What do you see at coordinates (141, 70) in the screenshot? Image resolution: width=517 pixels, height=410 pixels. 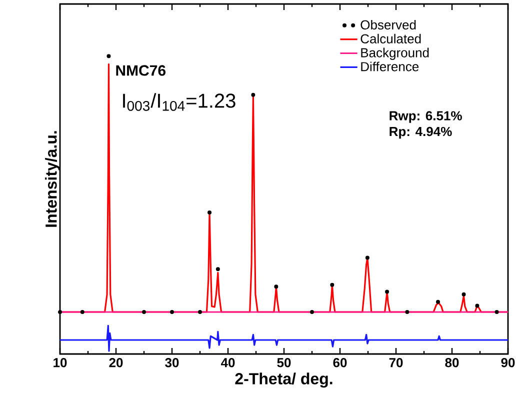 I see `annotation: NMC76` at bounding box center [141, 70].